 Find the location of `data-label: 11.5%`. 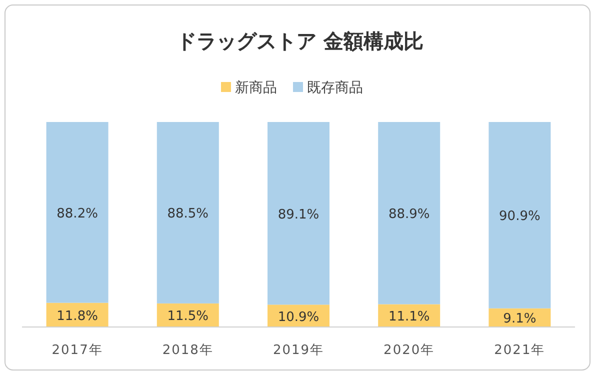

data-label: 11.5% is located at coordinates (188, 316).